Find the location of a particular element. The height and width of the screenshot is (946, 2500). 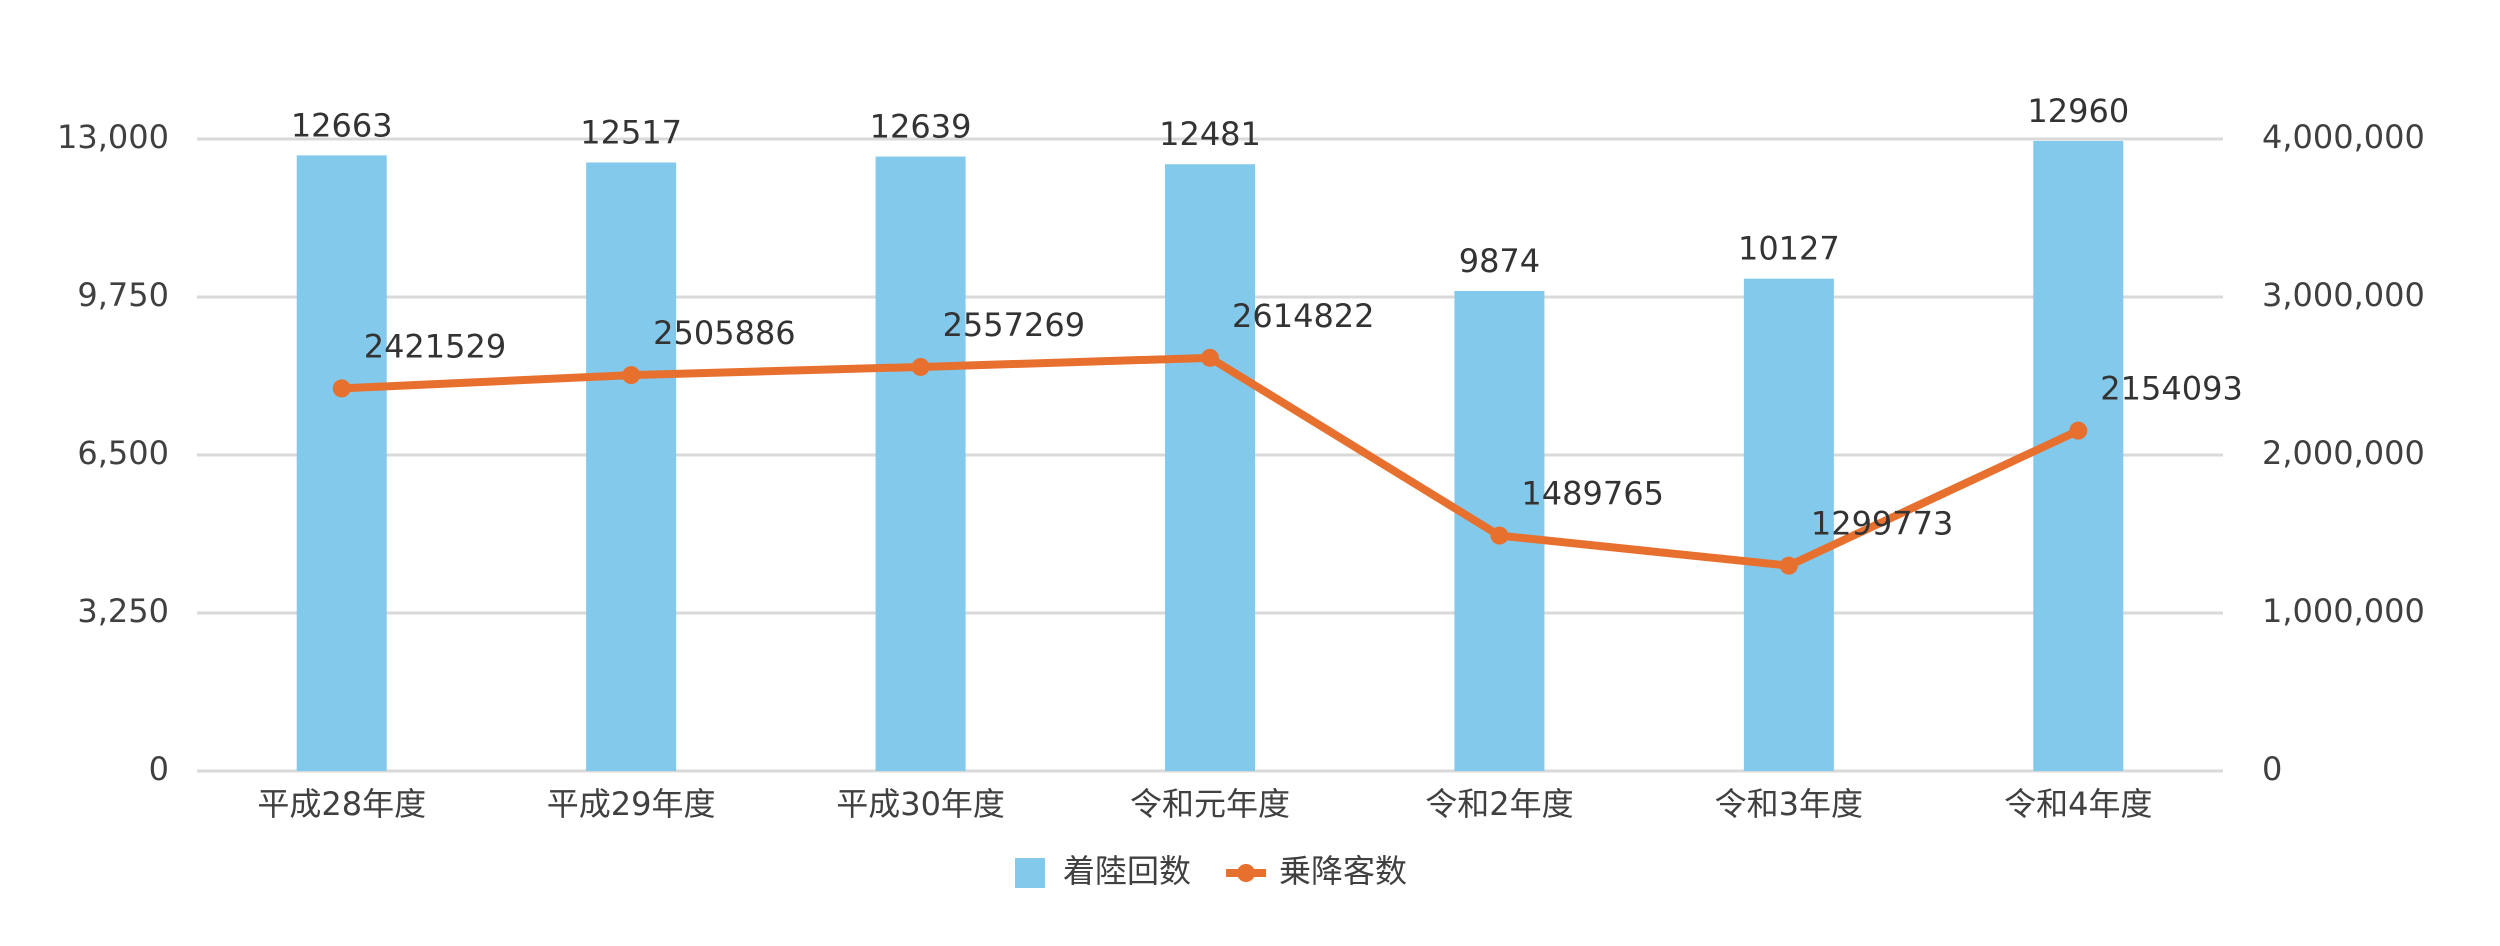

line-value-label: 1489765 is located at coordinates (1592, 494).